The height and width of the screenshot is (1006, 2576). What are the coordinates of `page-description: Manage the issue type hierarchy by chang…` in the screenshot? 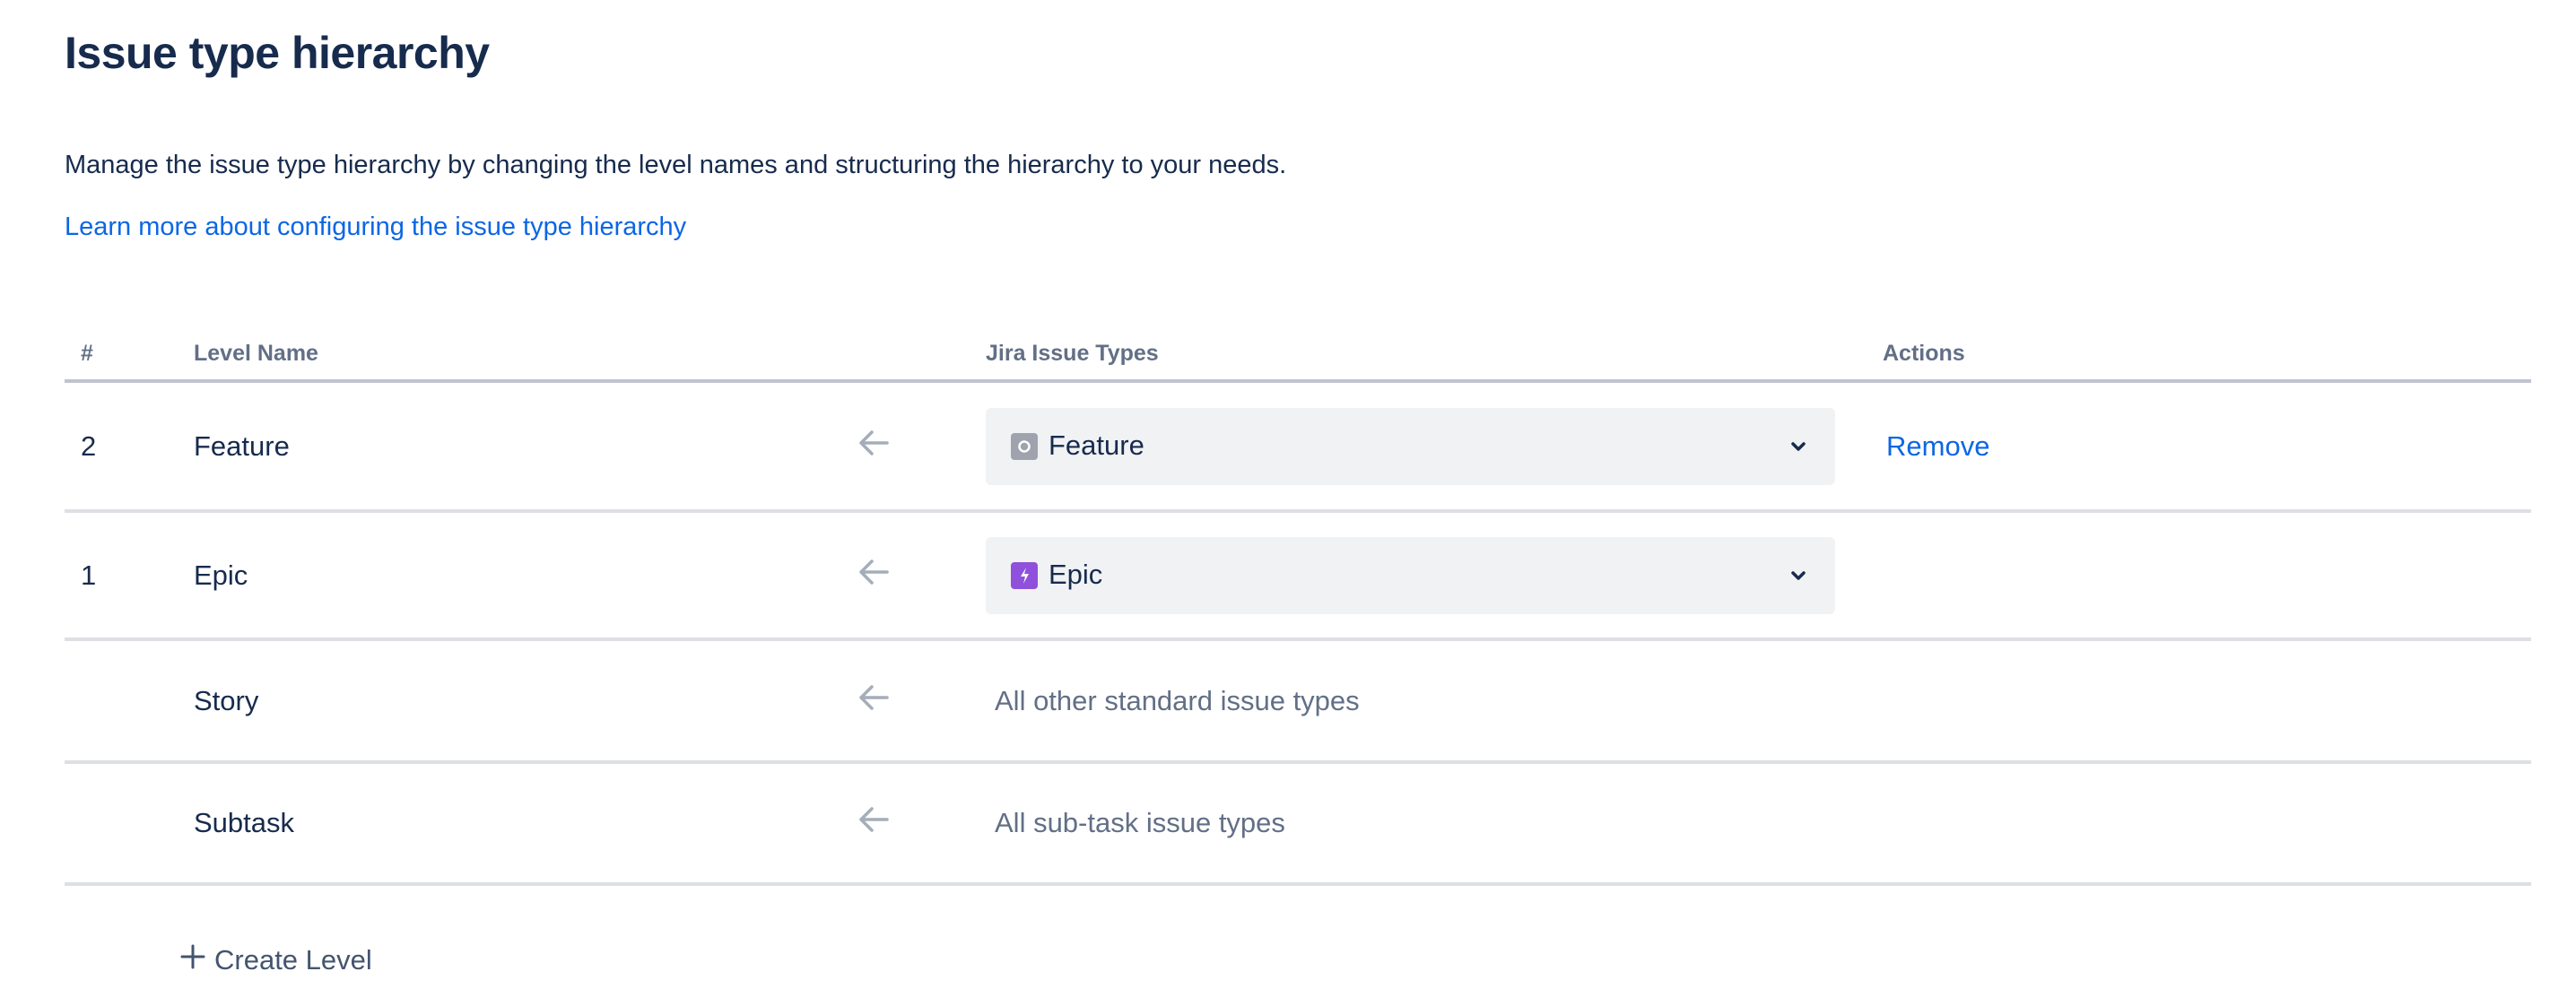 It's located at (676, 165).